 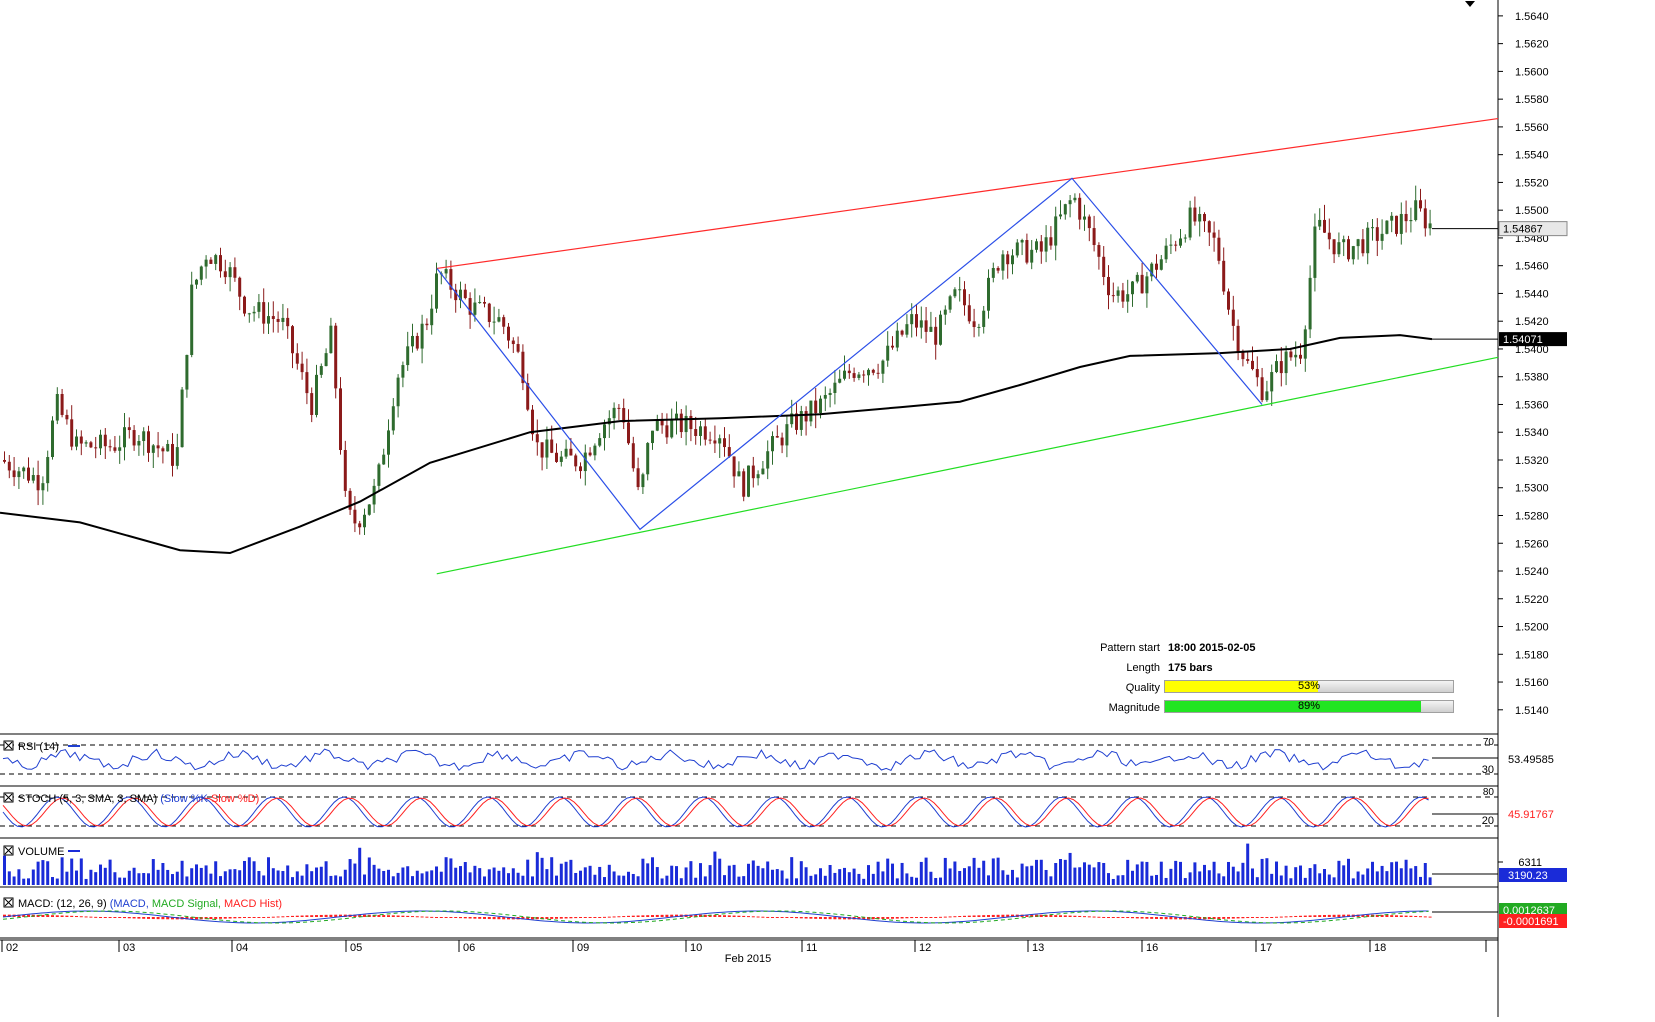 I want to click on date-tick-label: 11, so click(x=811, y=948).